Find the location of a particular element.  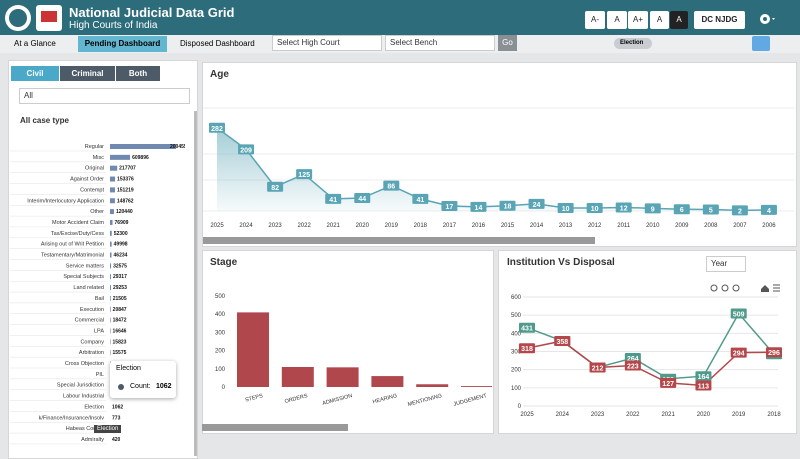

y-tick-label: 600 is located at coordinates (516, 298).